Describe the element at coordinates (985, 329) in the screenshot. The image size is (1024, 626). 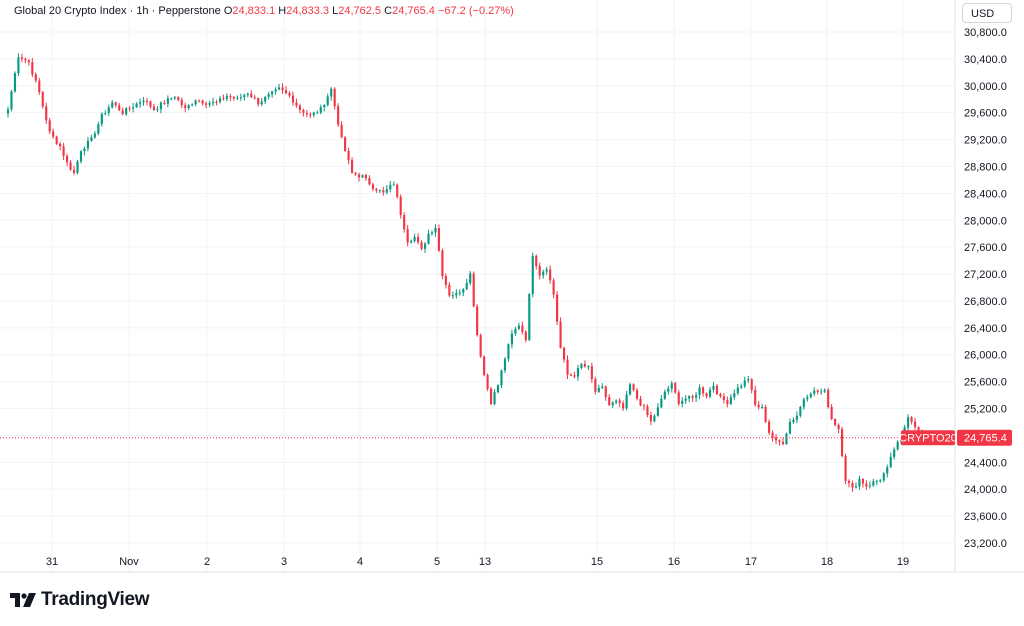
I see `y-tick-label: 26,400.0` at that location.